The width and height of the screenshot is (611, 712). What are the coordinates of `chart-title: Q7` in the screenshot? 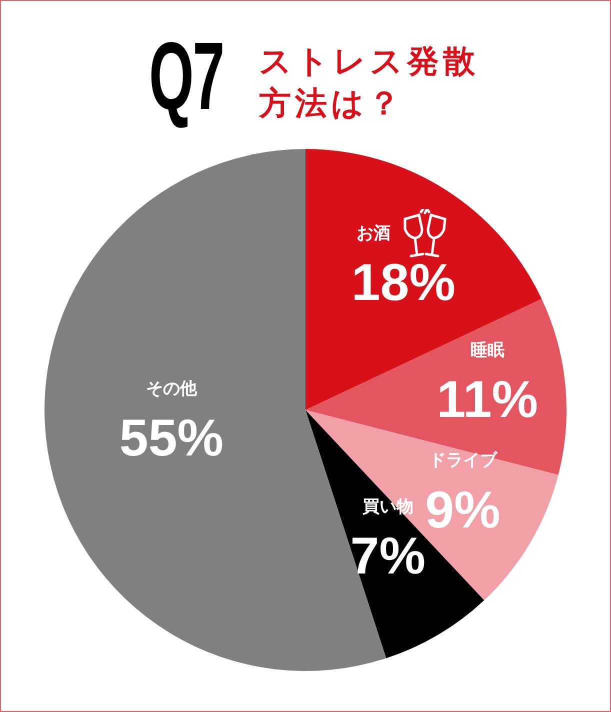 It's located at (186, 76).